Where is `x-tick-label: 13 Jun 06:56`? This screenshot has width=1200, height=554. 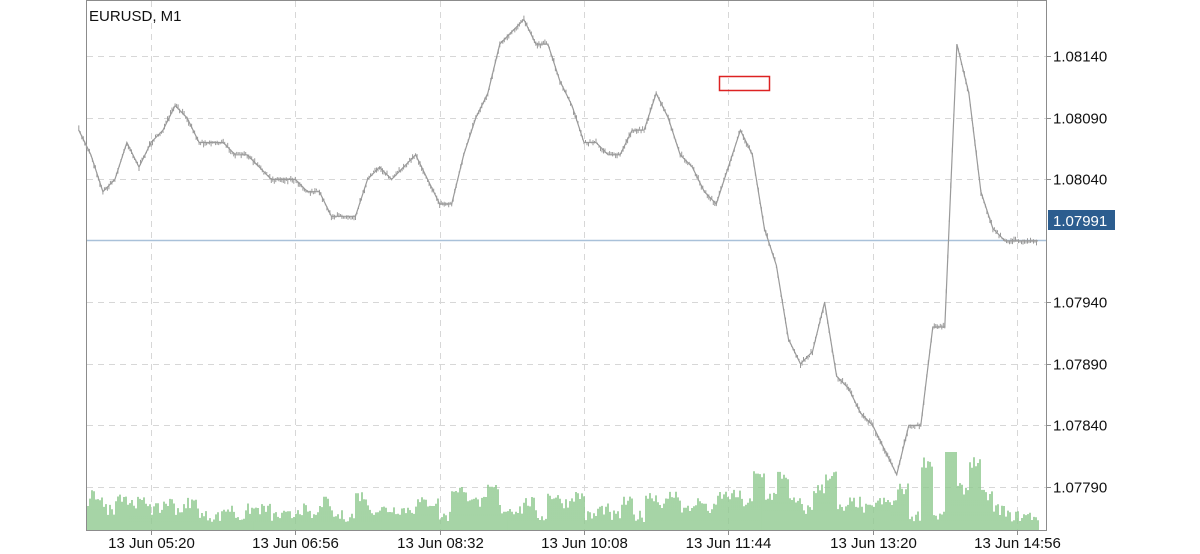
x-tick-label: 13 Jun 06:56 is located at coordinates (295, 543).